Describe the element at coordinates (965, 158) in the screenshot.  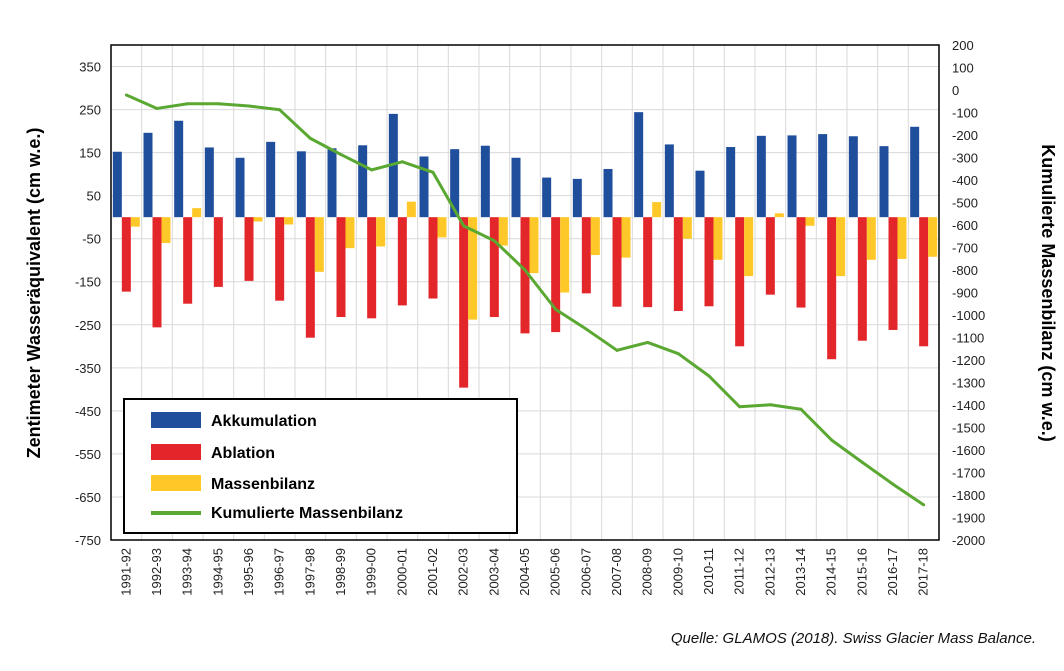
I see `right-tick-label: -300` at that location.